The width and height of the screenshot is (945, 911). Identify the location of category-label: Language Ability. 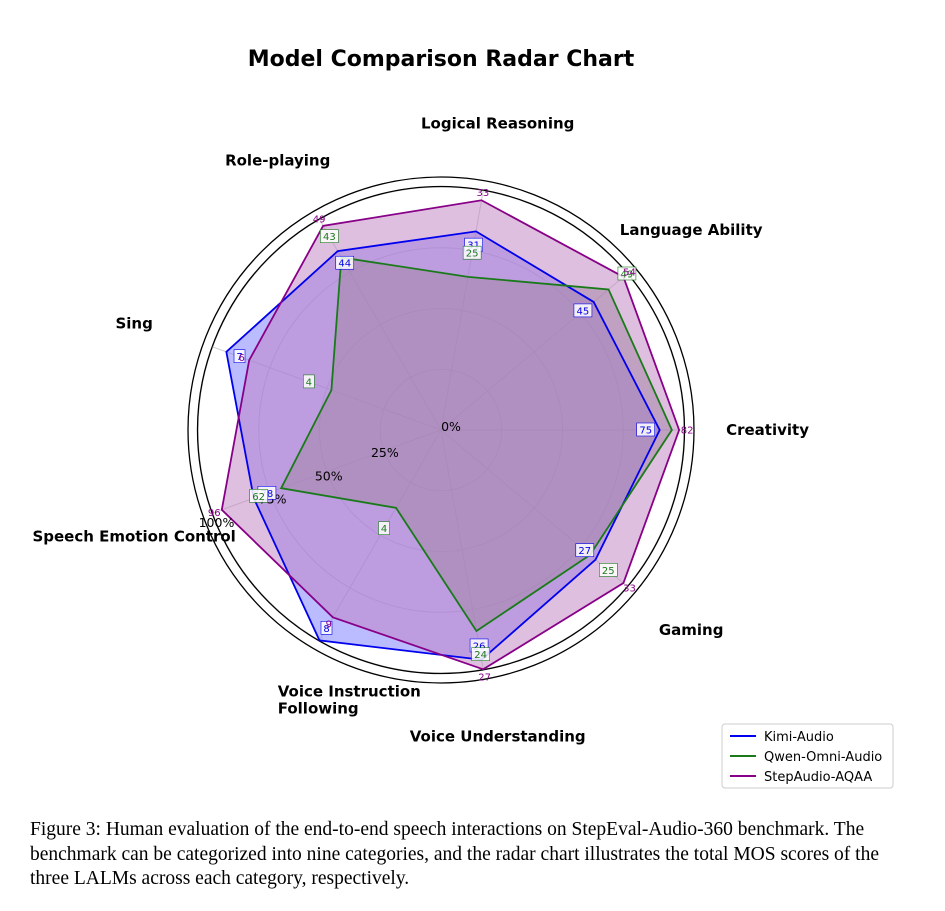
(691, 230).